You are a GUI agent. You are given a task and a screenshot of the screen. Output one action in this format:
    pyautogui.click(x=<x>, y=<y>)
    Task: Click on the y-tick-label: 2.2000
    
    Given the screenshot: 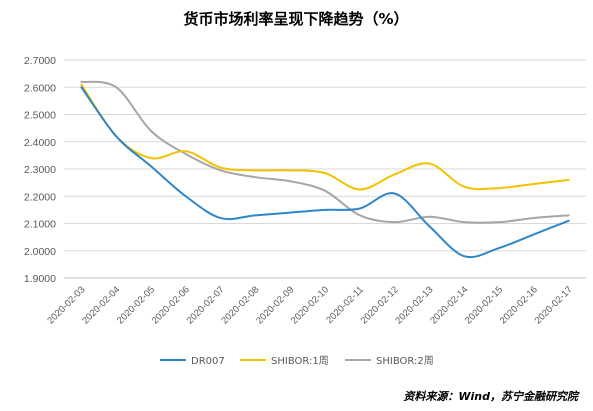 What is the action you would take?
    pyautogui.click(x=40, y=197)
    